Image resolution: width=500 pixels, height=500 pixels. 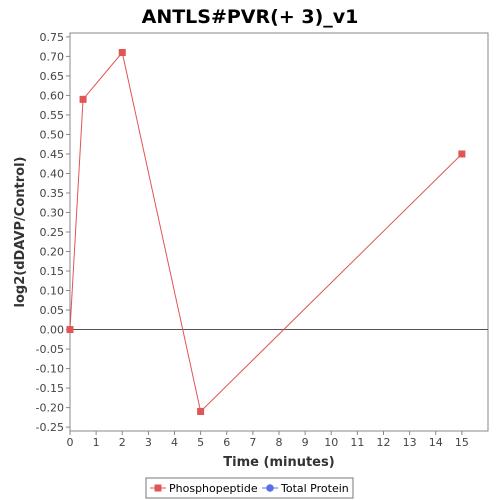 What do you see at coordinates (50, 349) in the screenshot?
I see `y-tick-label: -0.05` at bounding box center [50, 349].